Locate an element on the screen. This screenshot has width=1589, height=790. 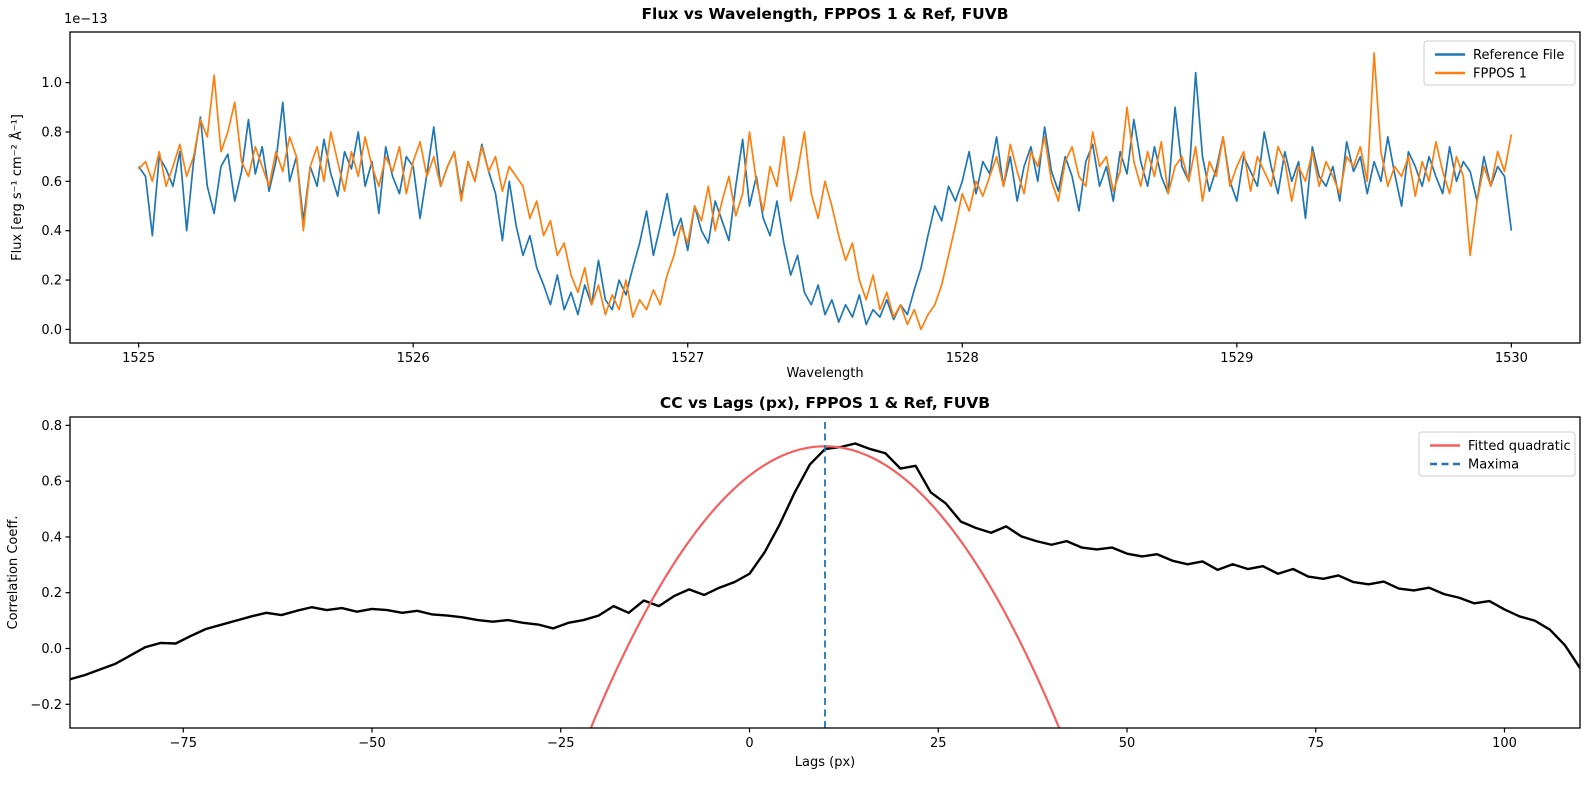
x-tick-label: 1527 is located at coordinates (687, 358).